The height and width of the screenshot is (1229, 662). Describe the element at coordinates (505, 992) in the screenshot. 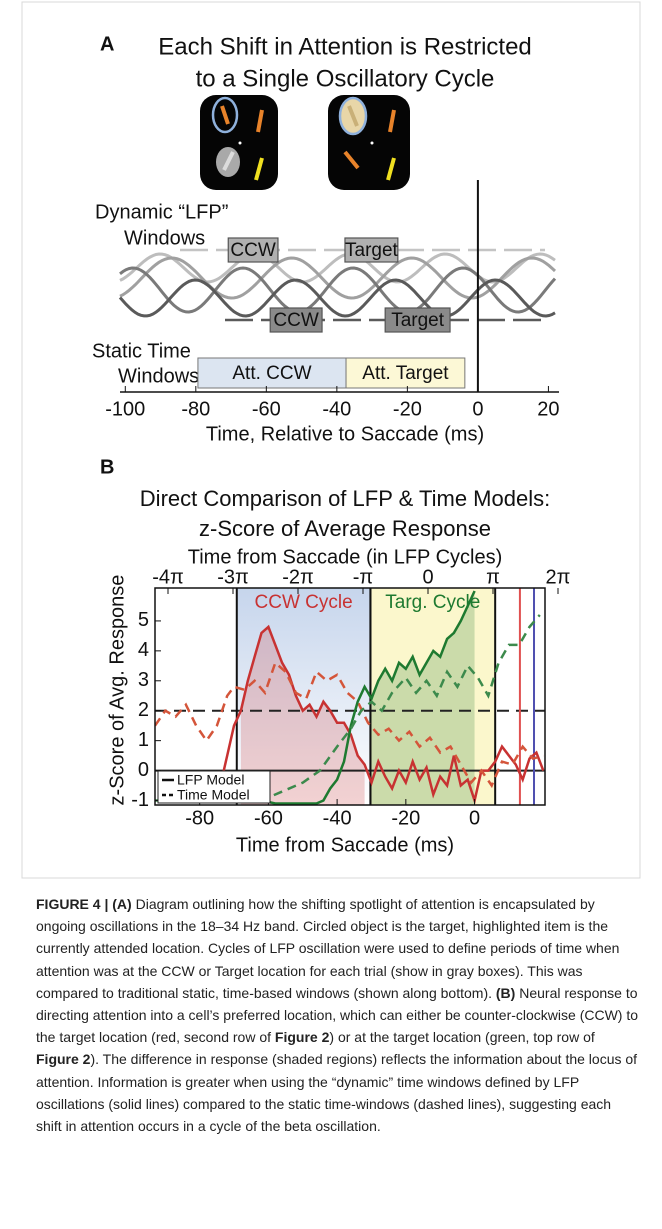

I see `caption-text: (B)` at that location.